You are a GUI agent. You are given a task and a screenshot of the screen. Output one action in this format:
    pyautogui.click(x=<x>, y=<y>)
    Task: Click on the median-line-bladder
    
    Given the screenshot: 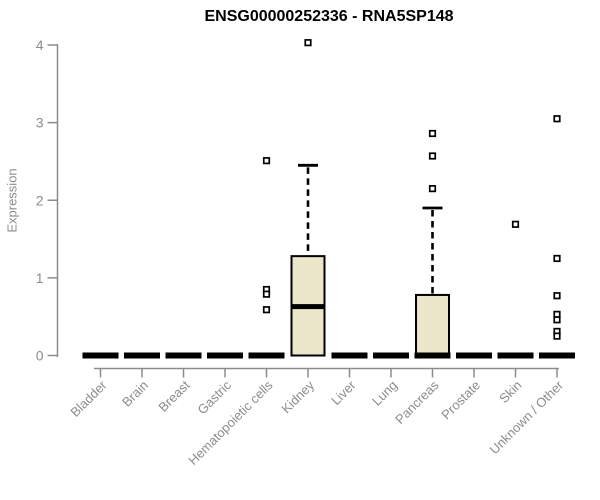 What is the action you would take?
    pyautogui.click(x=100, y=355)
    